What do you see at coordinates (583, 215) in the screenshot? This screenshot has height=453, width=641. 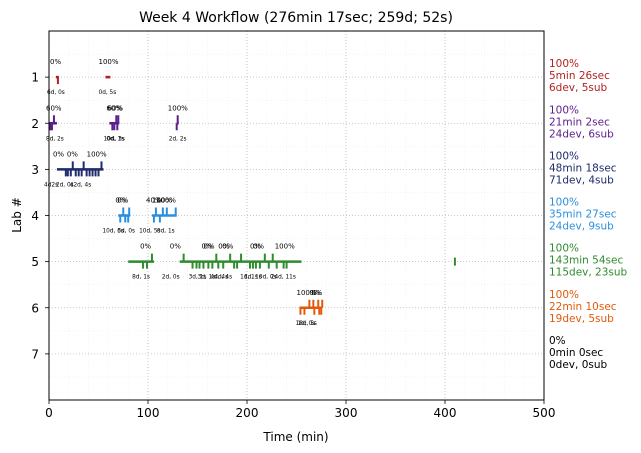 I see `lane-4-summary-line: 35min 27sec` at bounding box center [583, 215].